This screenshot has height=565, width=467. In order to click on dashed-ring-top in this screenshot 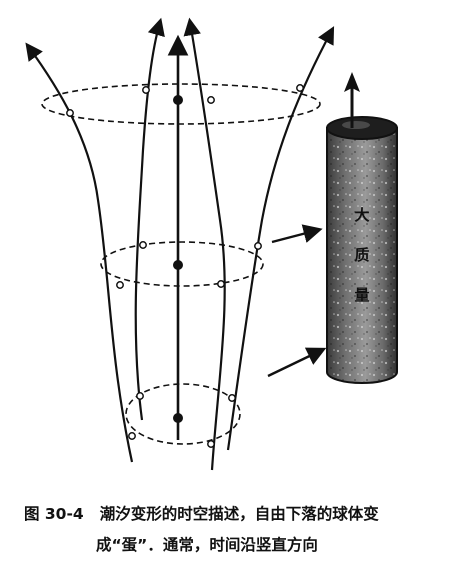, I will do `click(181, 104)`.